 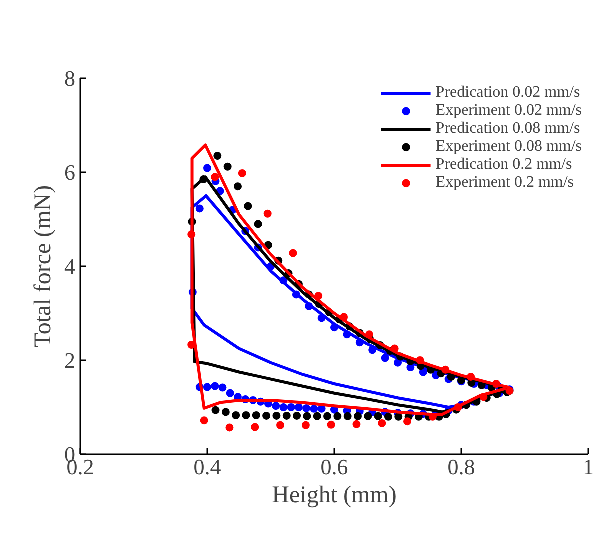 What do you see at coordinates (70, 172) in the screenshot?
I see `y-tick-label: 6` at bounding box center [70, 172].